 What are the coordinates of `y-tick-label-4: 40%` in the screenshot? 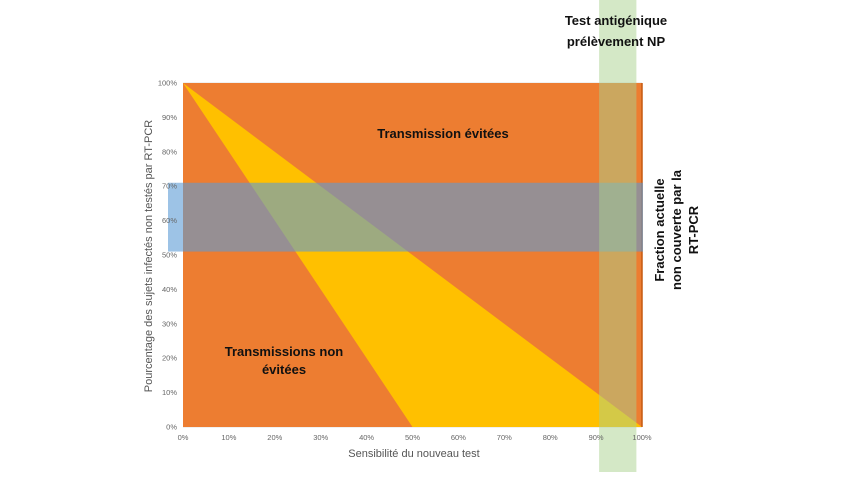 It's located at (169, 289).